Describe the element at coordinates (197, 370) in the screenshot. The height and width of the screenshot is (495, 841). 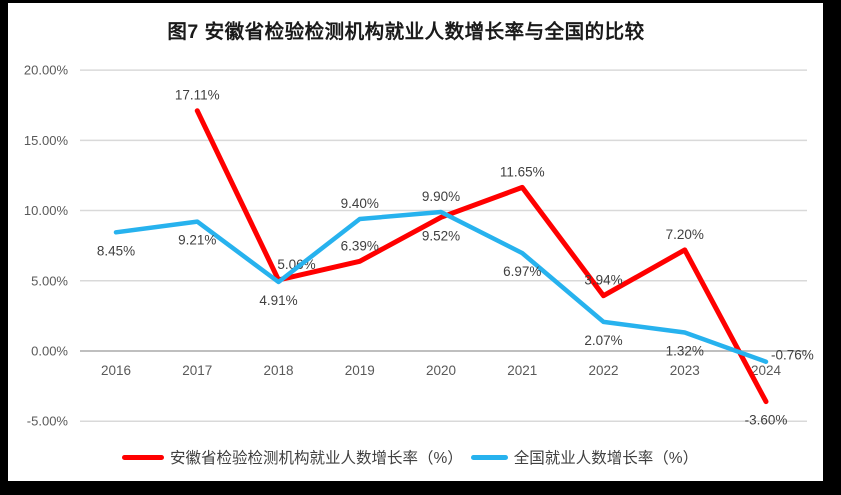
I see `x-tick-label: 2017` at that location.